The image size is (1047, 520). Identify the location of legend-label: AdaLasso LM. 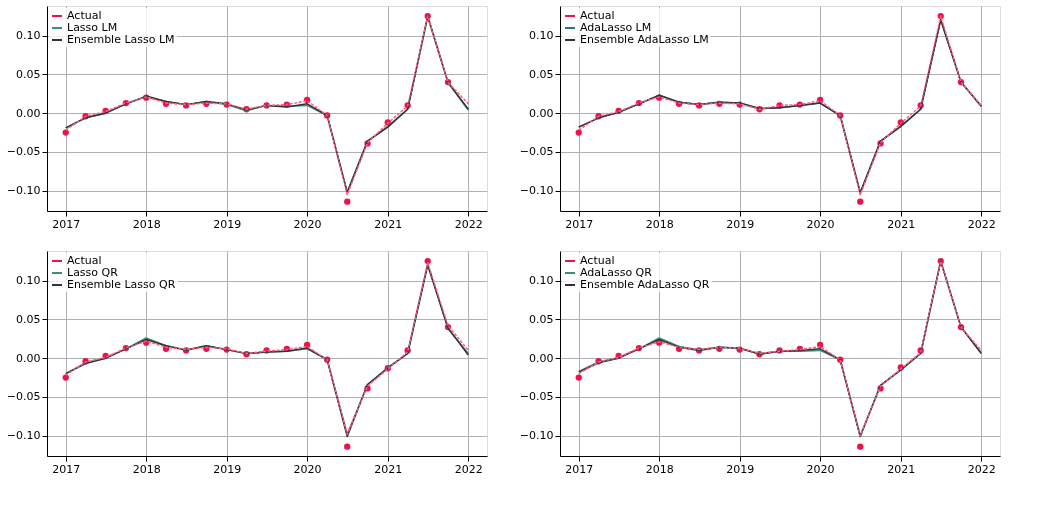
(616, 27).